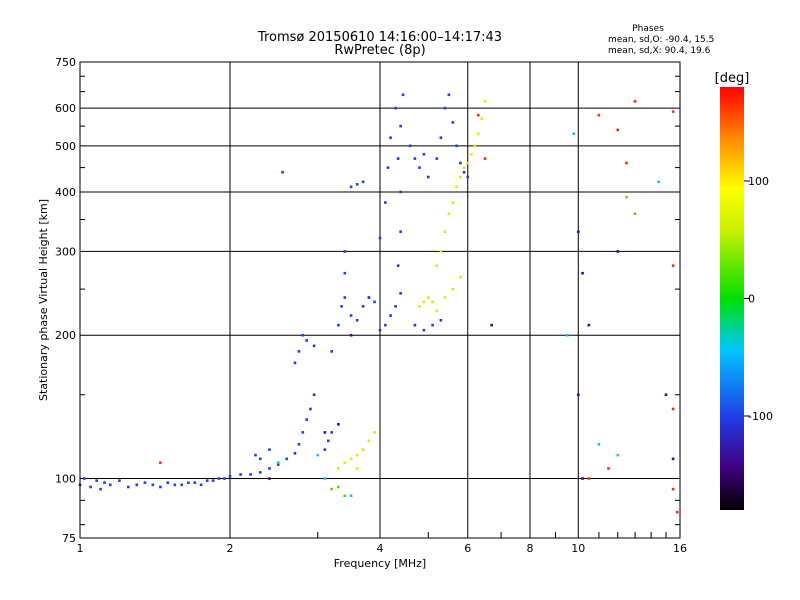 This screenshot has width=800, height=600. I want to click on colorbar-label: [deg], so click(732, 78).